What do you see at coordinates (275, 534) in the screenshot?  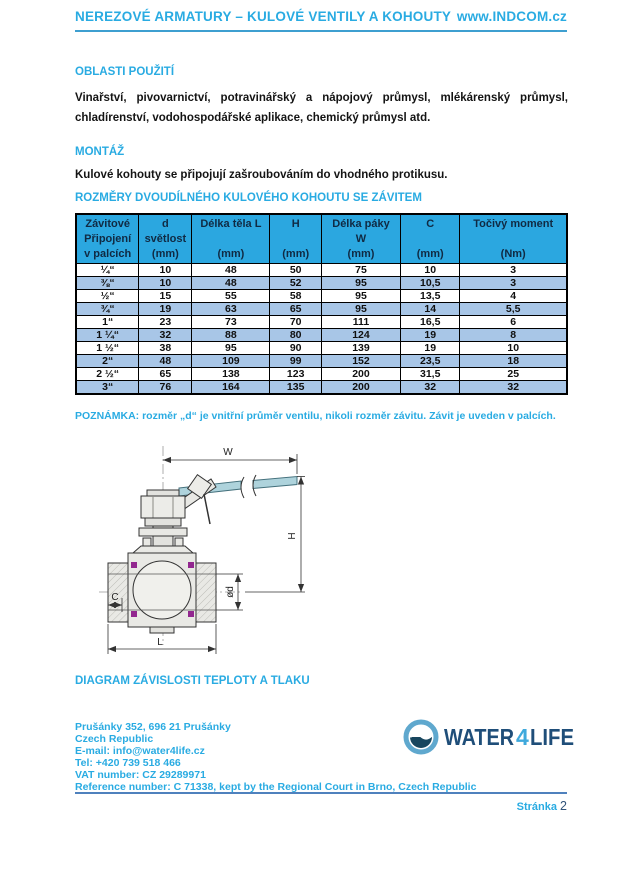 I see `dimension-h` at bounding box center [275, 534].